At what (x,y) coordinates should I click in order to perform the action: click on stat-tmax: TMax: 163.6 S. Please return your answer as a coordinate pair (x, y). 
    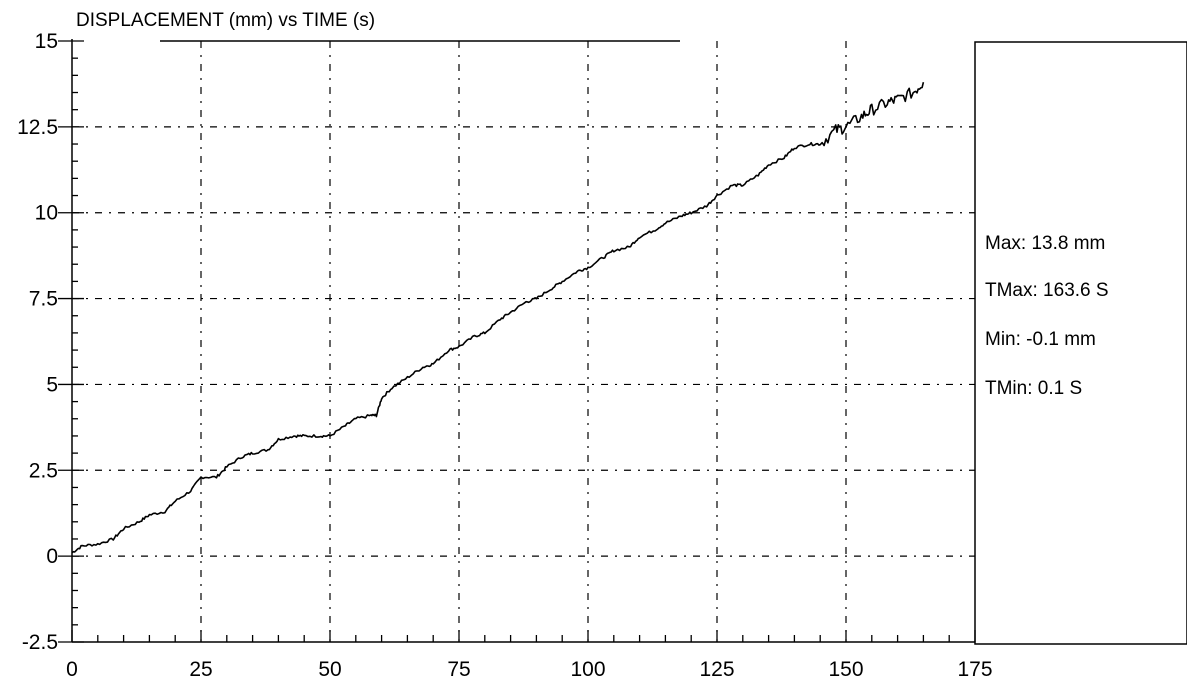
    Looking at the image, I should click on (1047, 290).